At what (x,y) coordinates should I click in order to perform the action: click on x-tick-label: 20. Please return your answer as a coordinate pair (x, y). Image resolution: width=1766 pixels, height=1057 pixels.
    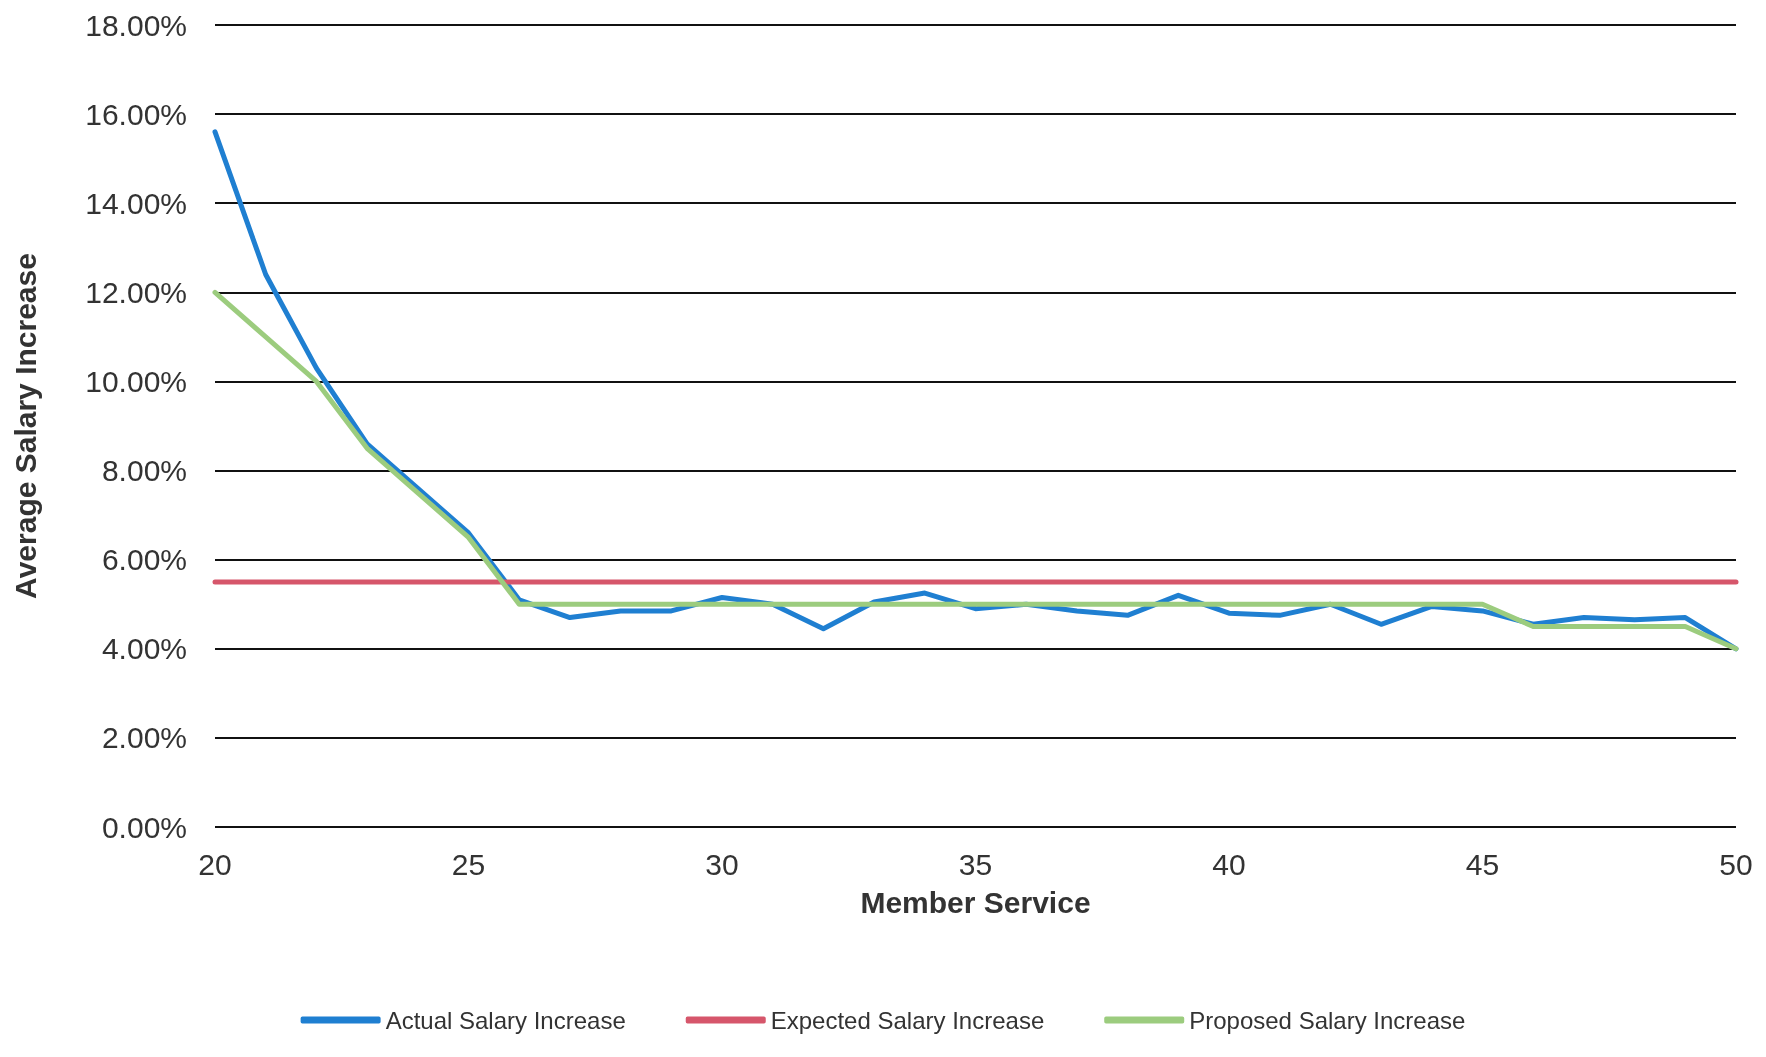
    Looking at the image, I should click on (215, 864).